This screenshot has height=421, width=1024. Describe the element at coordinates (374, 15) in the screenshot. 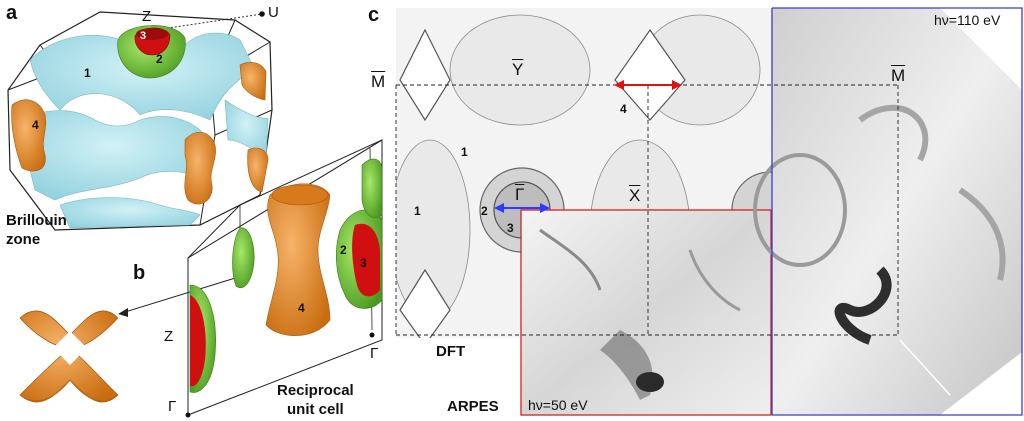

I see `panel-c-letter: c` at that location.